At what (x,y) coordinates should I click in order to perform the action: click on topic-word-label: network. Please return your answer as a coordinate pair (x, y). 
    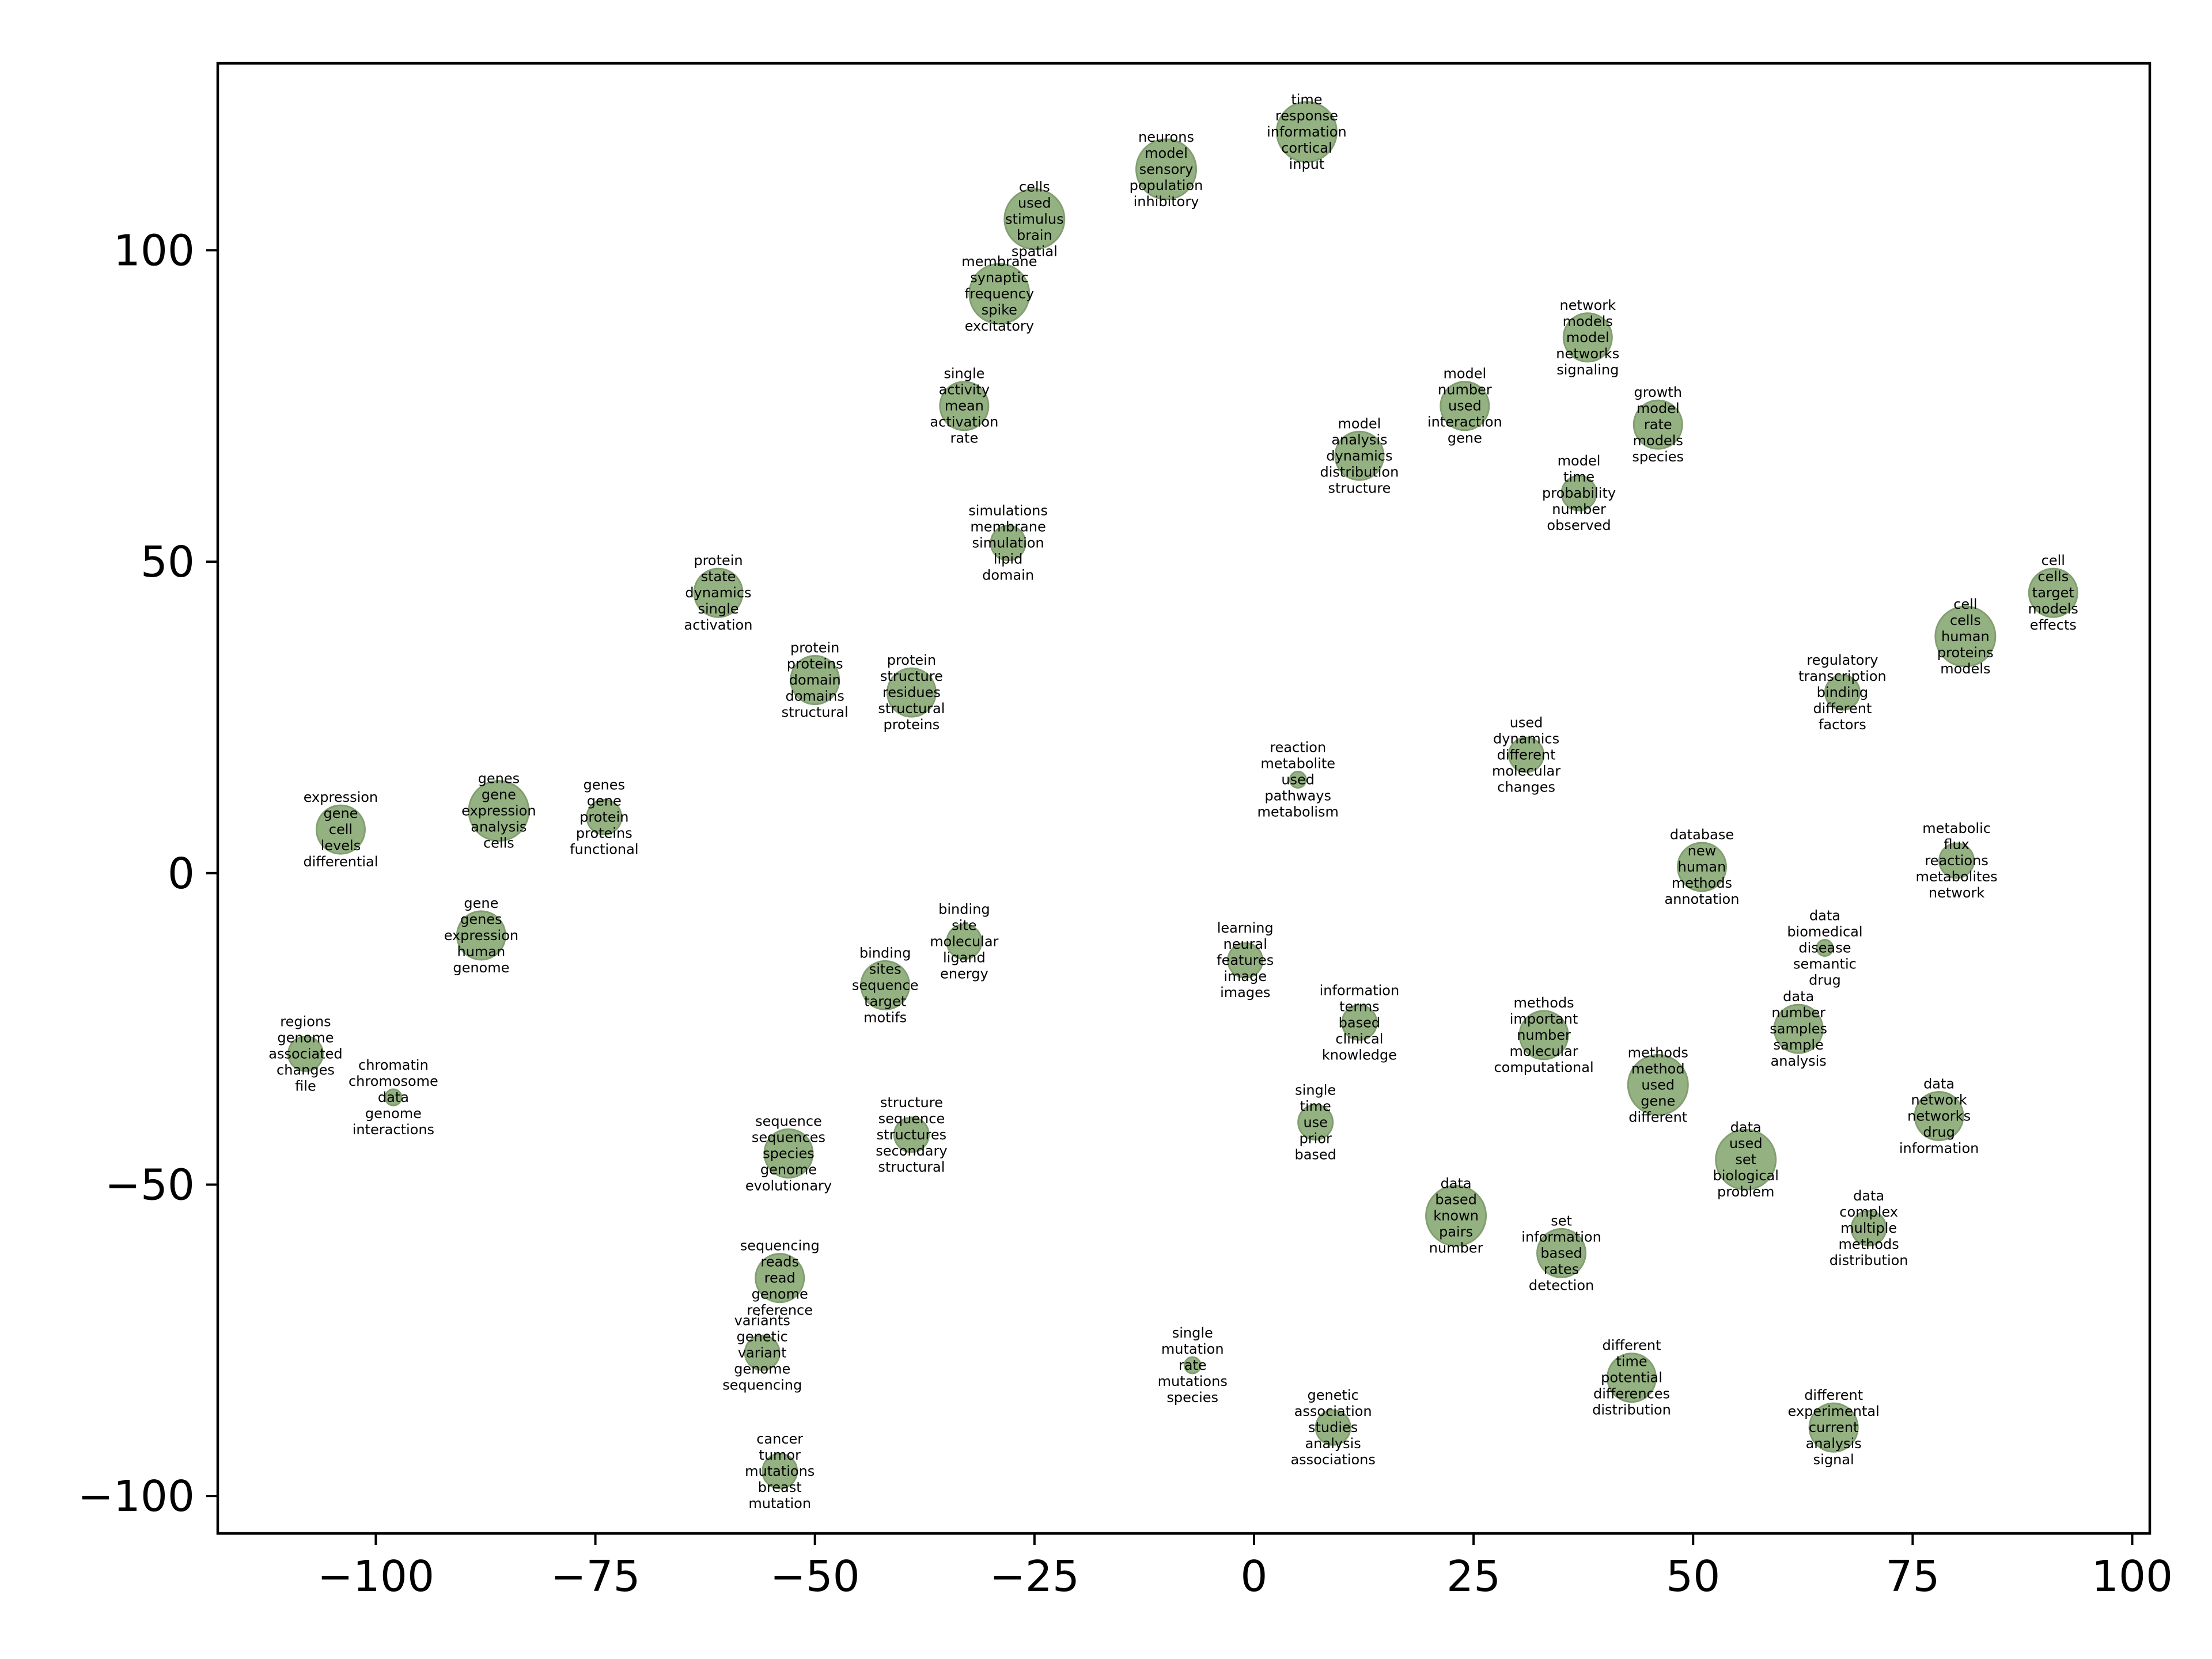
    Looking at the image, I should click on (1588, 305).